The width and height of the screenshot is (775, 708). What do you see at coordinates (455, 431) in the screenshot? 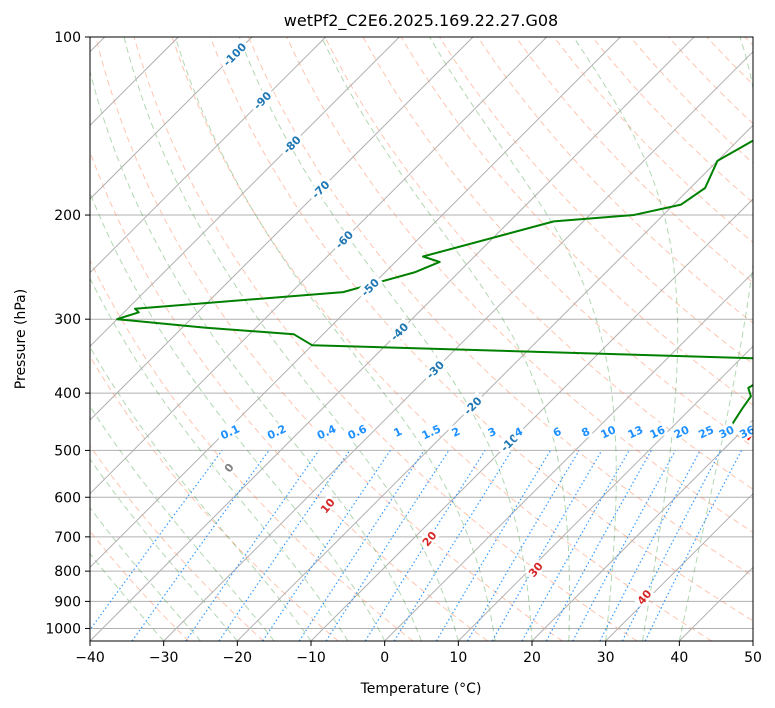
I see `mixing-ratio-label-group: 2` at bounding box center [455, 431].